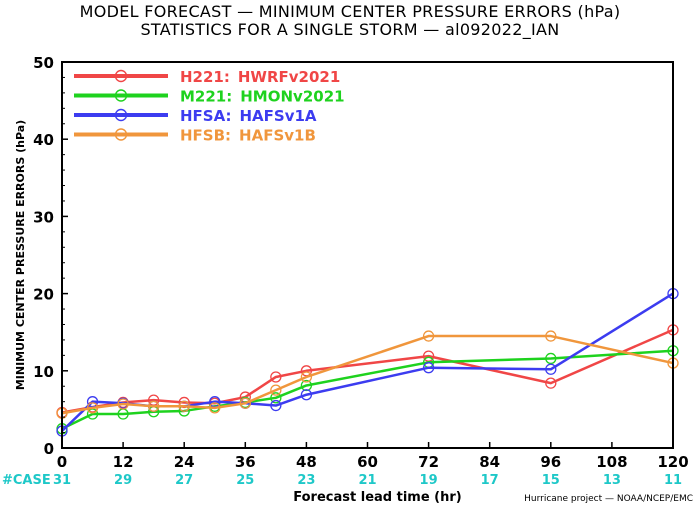  Describe the element at coordinates (306, 480) in the screenshot. I see `case-count: 23` at that location.